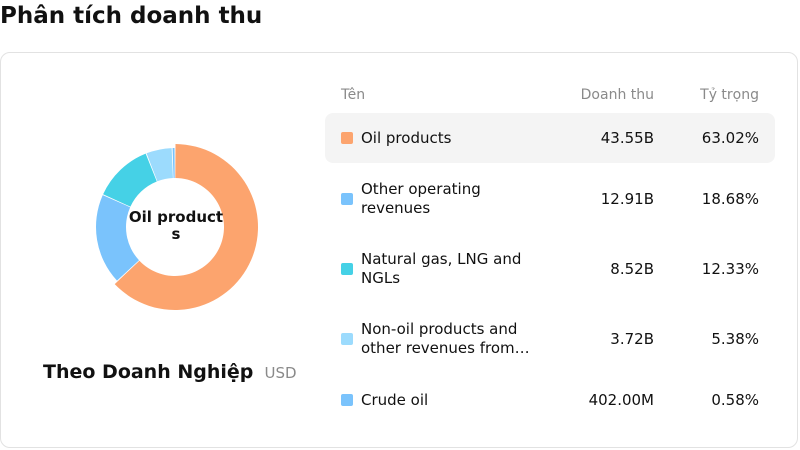  Describe the element at coordinates (729, 95) in the screenshot. I see `column-header-share: Tỷ trọng` at that location.